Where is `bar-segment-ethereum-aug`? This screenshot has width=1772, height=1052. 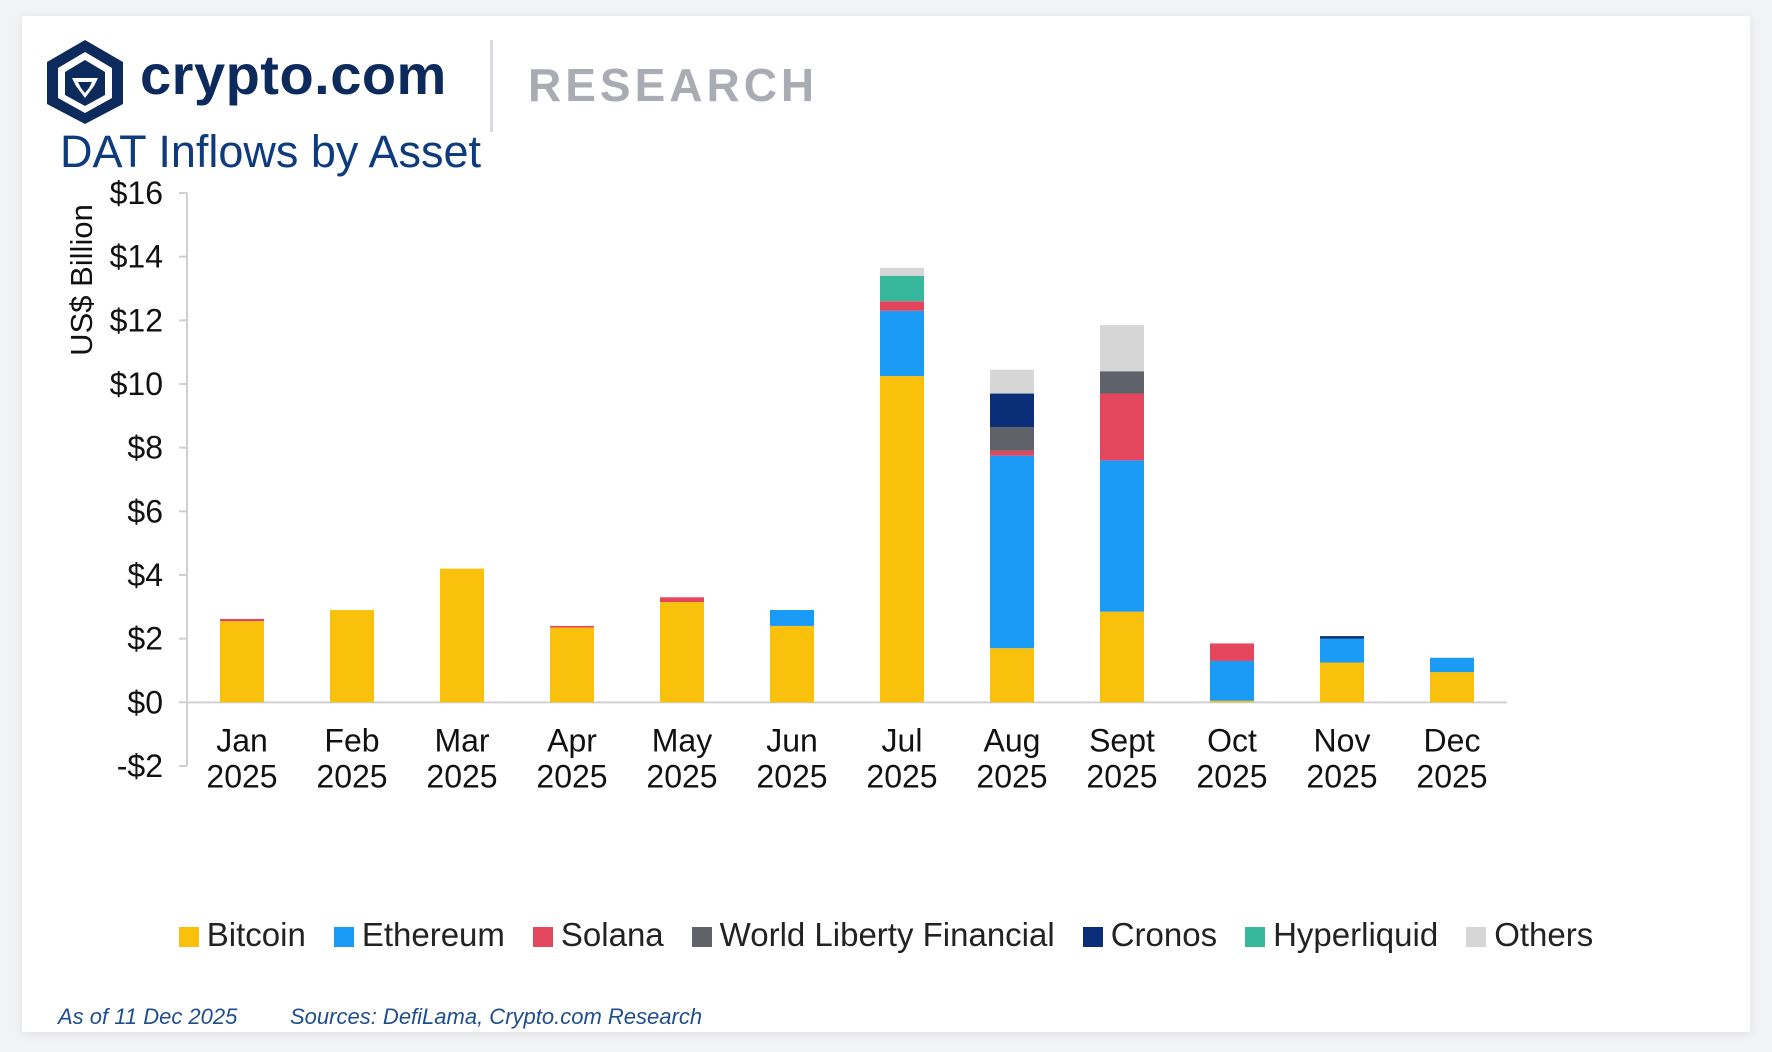 bar-segment-ethereum-aug is located at coordinates (1012, 552).